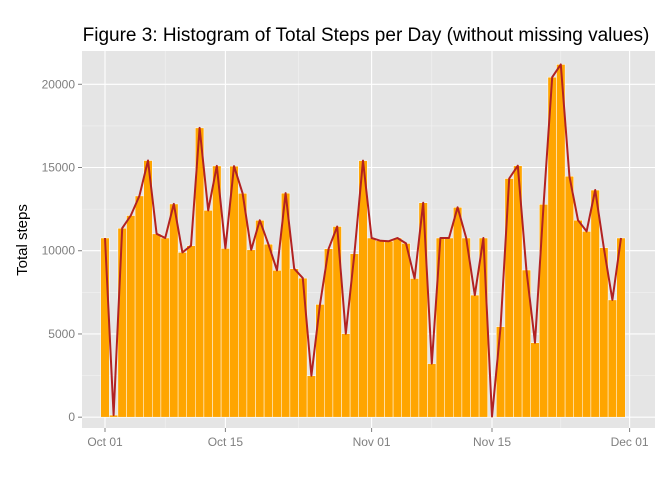 Image resolution: width=672 pixels, height=480 pixels. What do you see at coordinates (226, 442) in the screenshot?
I see `x-tick-label: Oct 15` at bounding box center [226, 442].